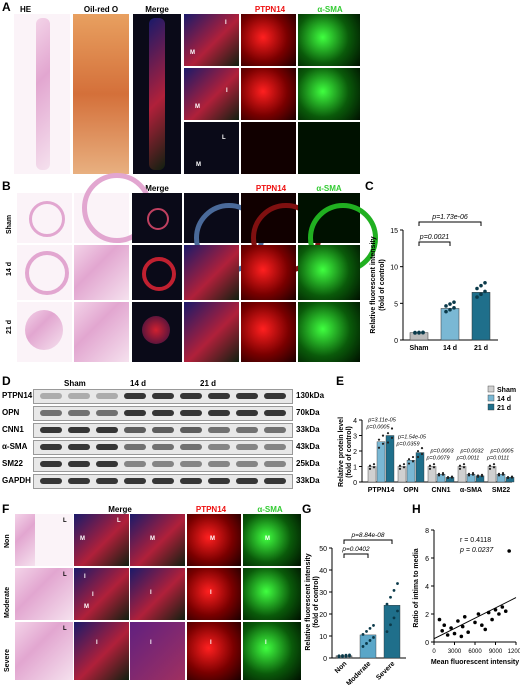 The height and width of the screenshot is (685, 520). Describe the element at coordinates (385, 670) in the screenshot. I see `g-xlabel-2: Severe` at that location.